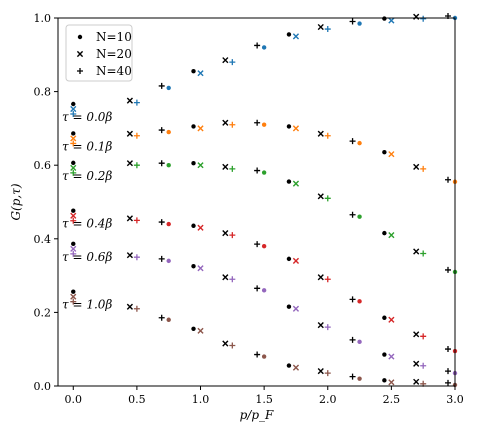  What do you see at coordinates (201, 399) in the screenshot?
I see `x-tick-label: 1.0` at bounding box center [201, 399].